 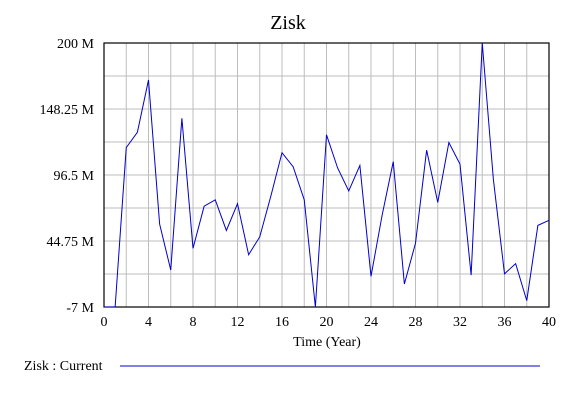 What do you see at coordinates (71, 242) in the screenshot?
I see `y-tick-label: 44.75 M` at bounding box center [71, 242].